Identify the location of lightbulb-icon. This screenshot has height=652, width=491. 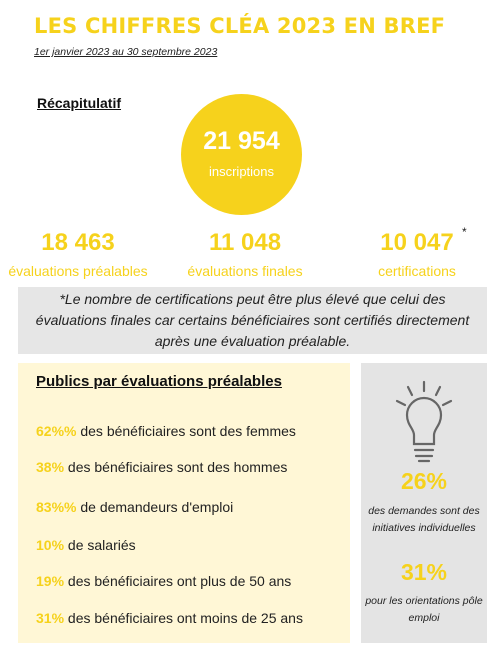
(424, 421).